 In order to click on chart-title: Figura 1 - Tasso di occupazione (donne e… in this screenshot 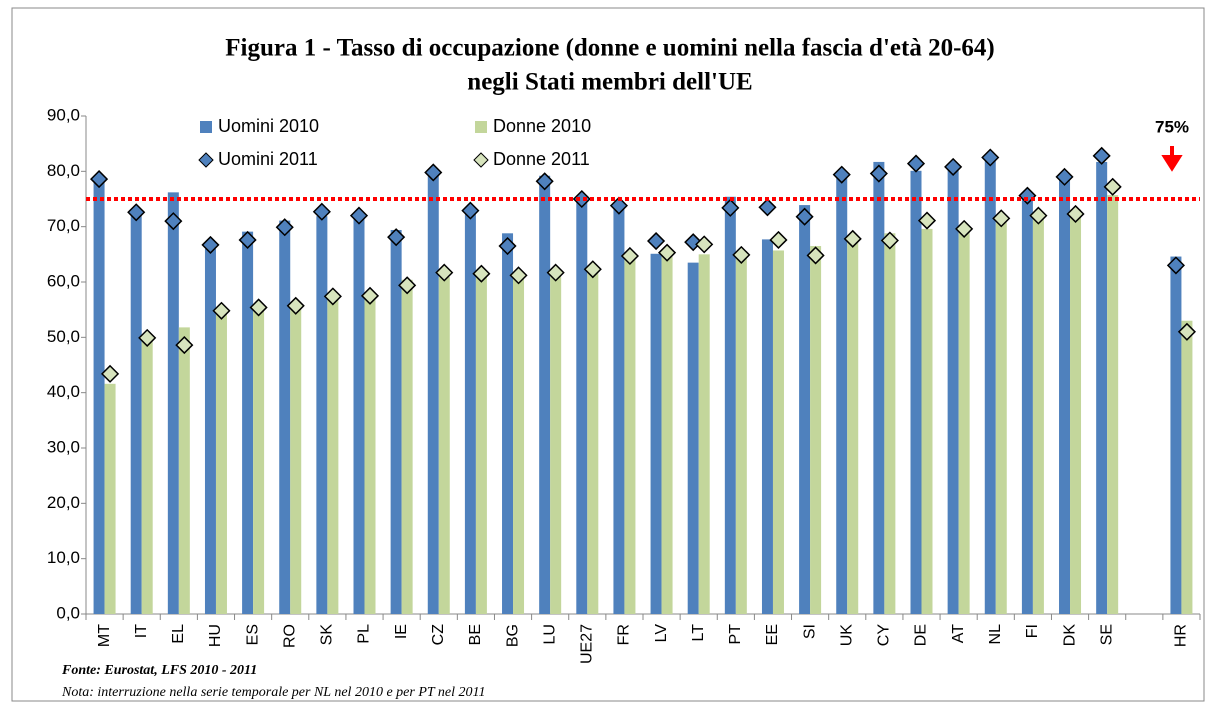, I will do `click(609, 48)`.